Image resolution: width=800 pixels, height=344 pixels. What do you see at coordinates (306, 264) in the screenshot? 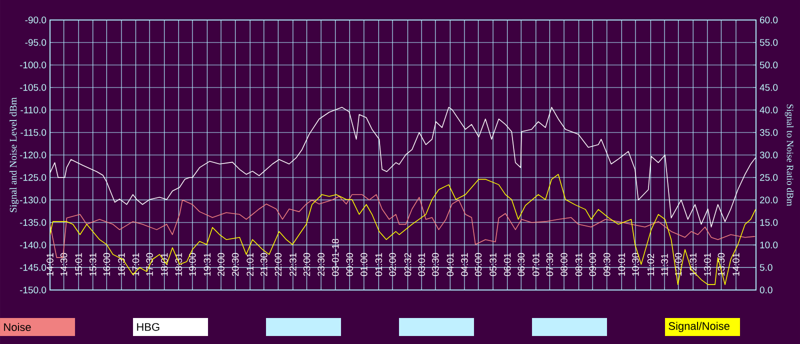
I see `x-tick-label: 23:00` at bounding box center [306, 264].